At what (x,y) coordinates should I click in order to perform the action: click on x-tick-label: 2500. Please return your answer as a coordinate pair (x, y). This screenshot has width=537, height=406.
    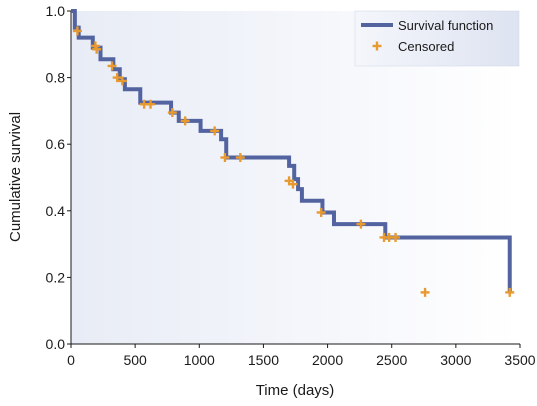
    Looking at the image, I should click on (391, 360).